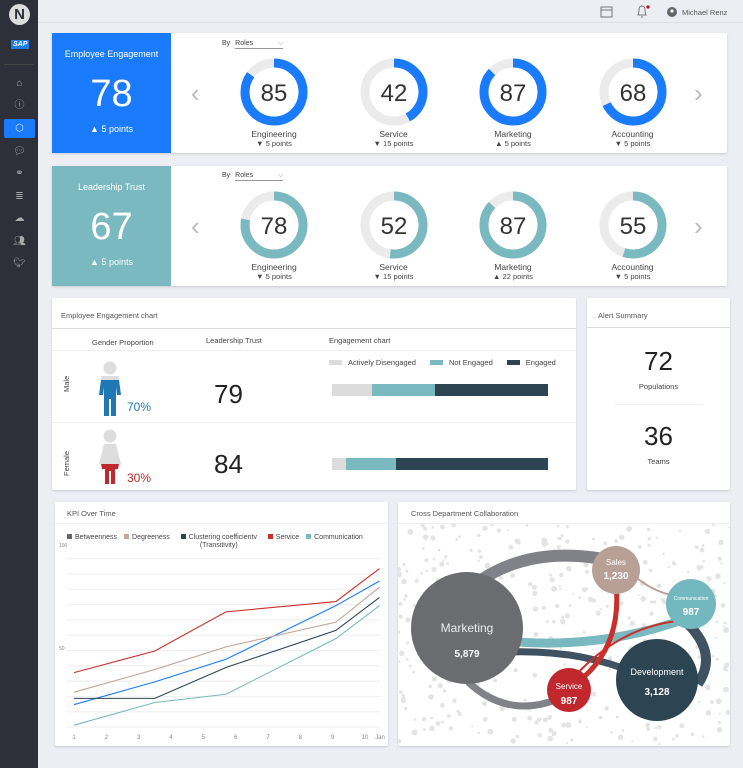  What do you see at coordinates (657, 680) in the screenshot?
I see `node-development` at bounding box center [657, 680].